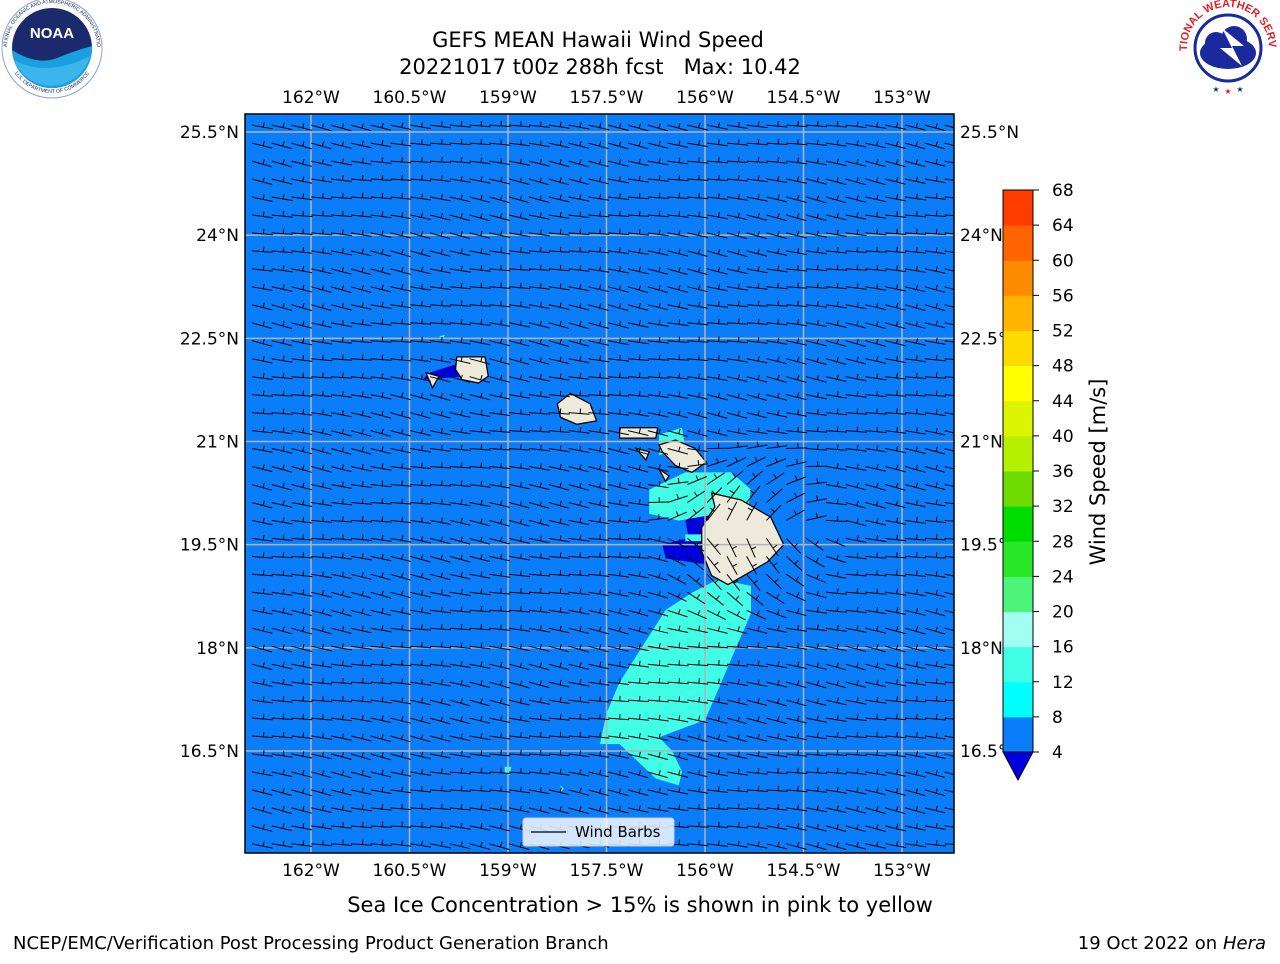  I want to click on colorbar-tick-label: 56, so click(1063, 296).